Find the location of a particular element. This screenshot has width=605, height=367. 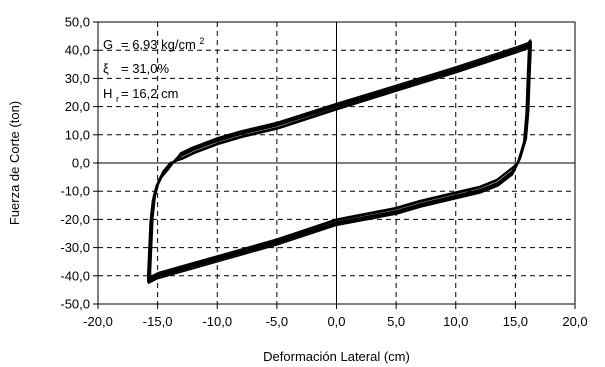

annotation-h-label: H is located at coordinates (107, 93).